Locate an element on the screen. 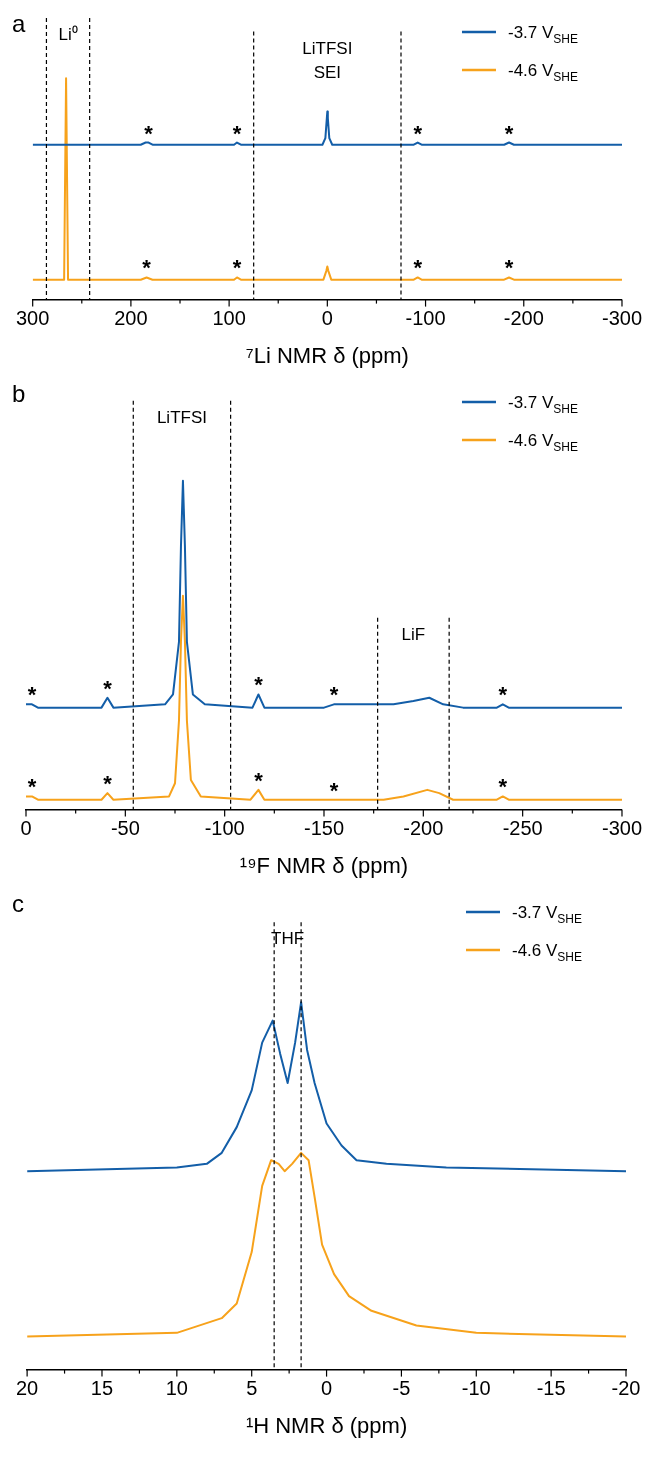 This screenshot has height=1457, width=658. x-tick-label: -10 is located at coordinates (476, 1388).